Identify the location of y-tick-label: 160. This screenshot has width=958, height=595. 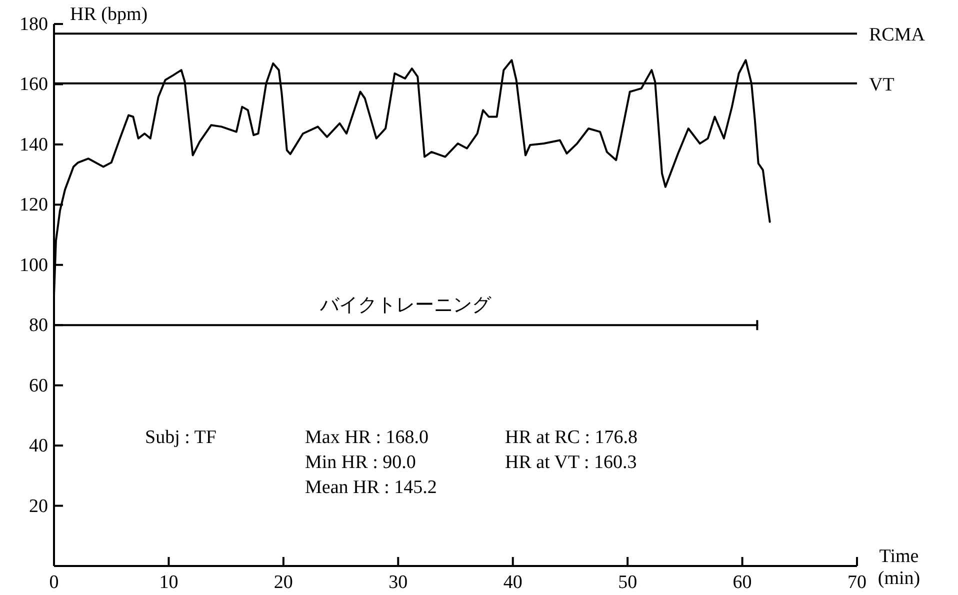
(34, 85).